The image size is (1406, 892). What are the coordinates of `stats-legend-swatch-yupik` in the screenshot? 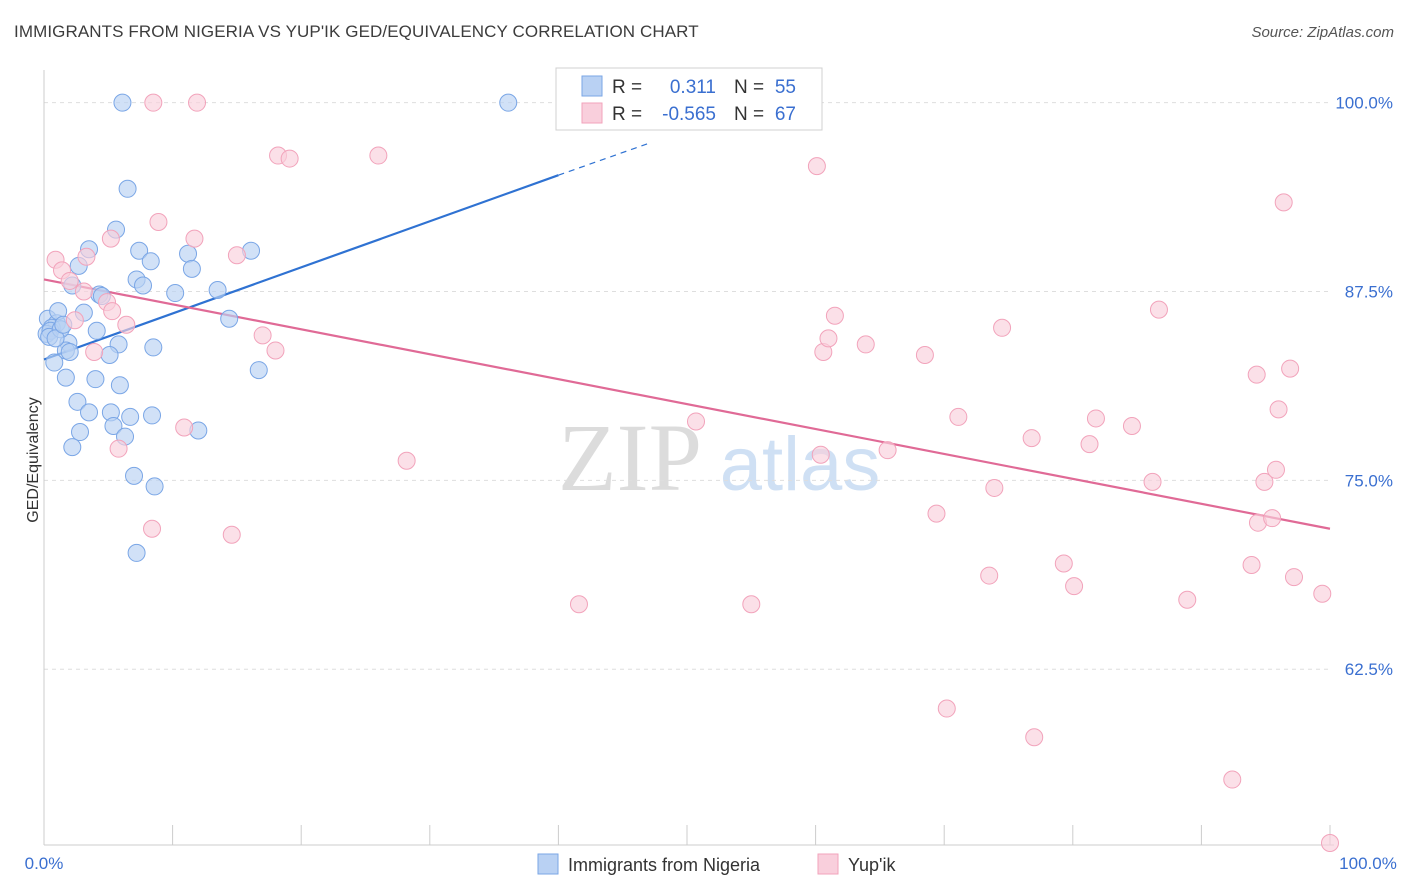 It's located at (592, 113).